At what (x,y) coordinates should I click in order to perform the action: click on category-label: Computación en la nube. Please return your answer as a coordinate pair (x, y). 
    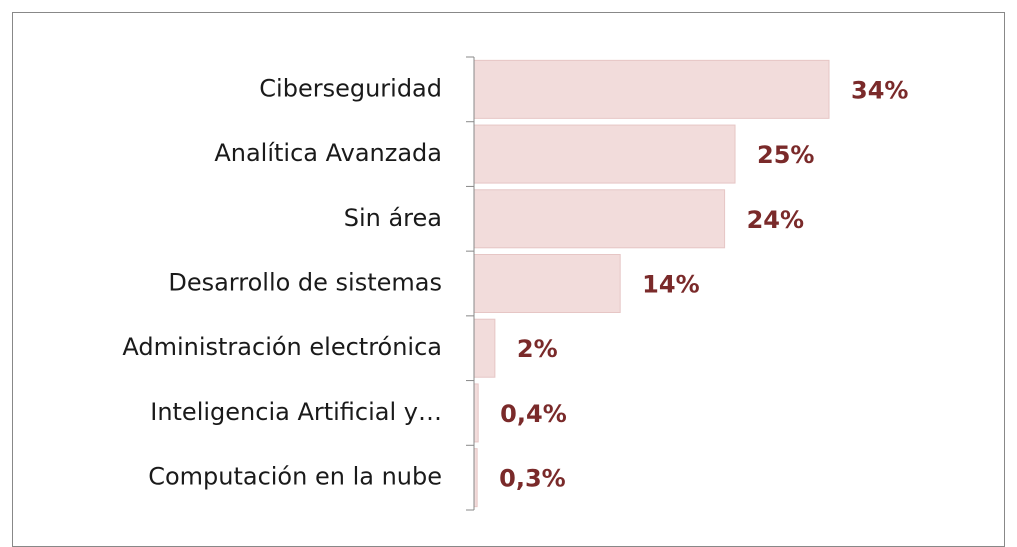
    Looking at the image, I should click on (295, 477).